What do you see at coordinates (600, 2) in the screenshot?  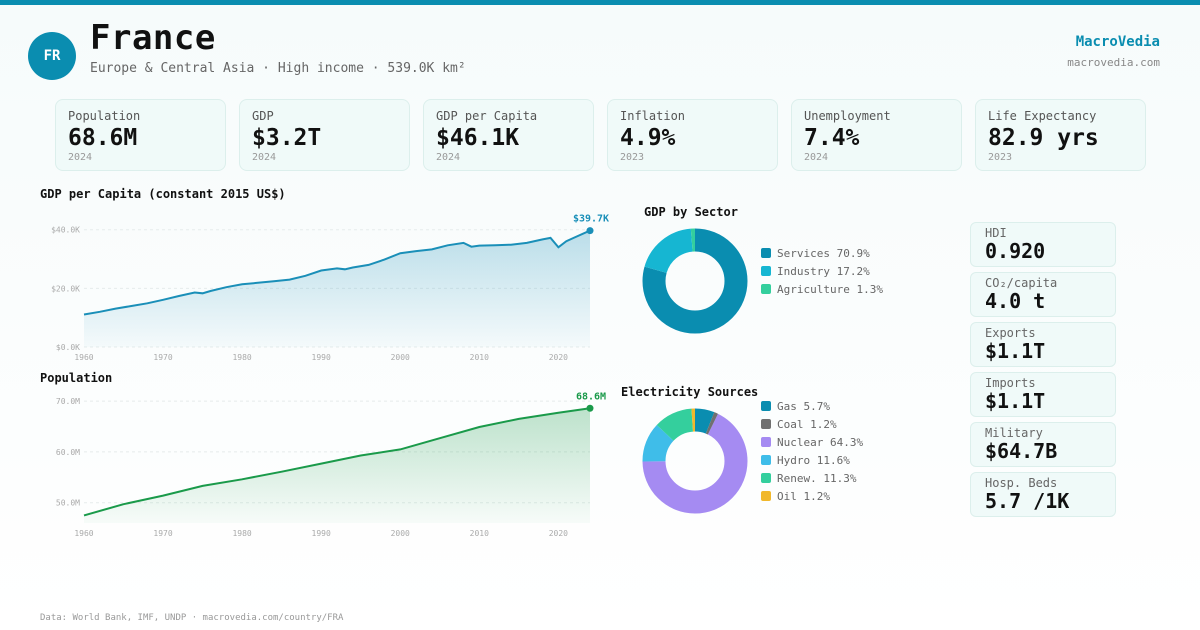 I see `top-accent-bar` at bounding box center [600, 2].